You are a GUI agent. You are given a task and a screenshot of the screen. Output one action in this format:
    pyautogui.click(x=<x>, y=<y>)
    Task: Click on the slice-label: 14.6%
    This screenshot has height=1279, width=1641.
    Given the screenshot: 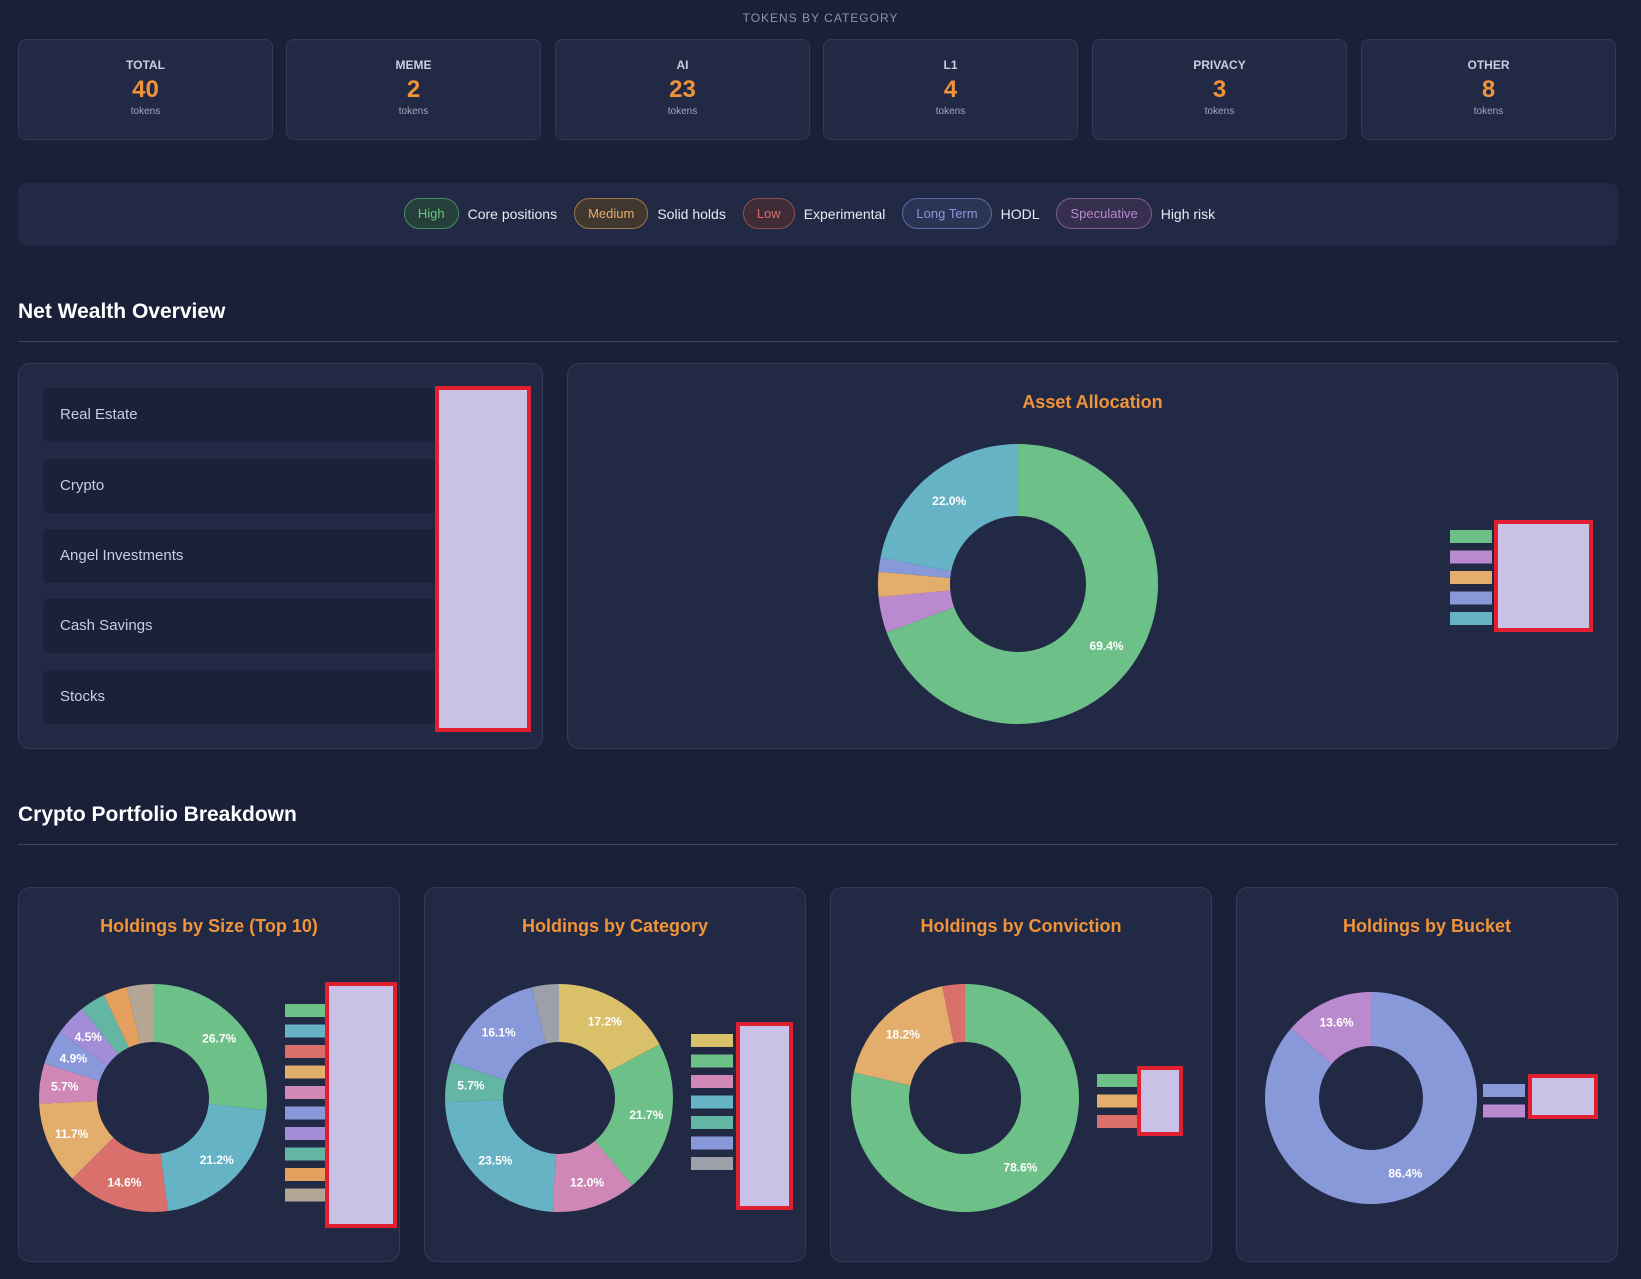 What is the action you would take?
    pyautogui.click(x=124, y=1182)
    